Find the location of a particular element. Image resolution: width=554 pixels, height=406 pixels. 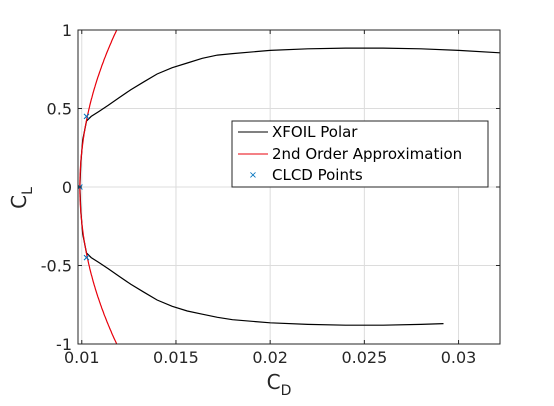

legend-label-approx: 2nd Order Approximation is located at coordinates (367, 154).